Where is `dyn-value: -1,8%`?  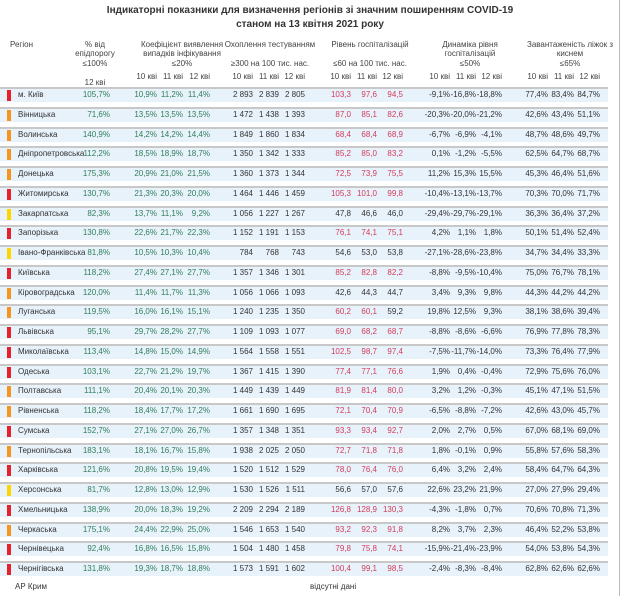
dyn-value: -1,8% is located at coordinates (465, 509).